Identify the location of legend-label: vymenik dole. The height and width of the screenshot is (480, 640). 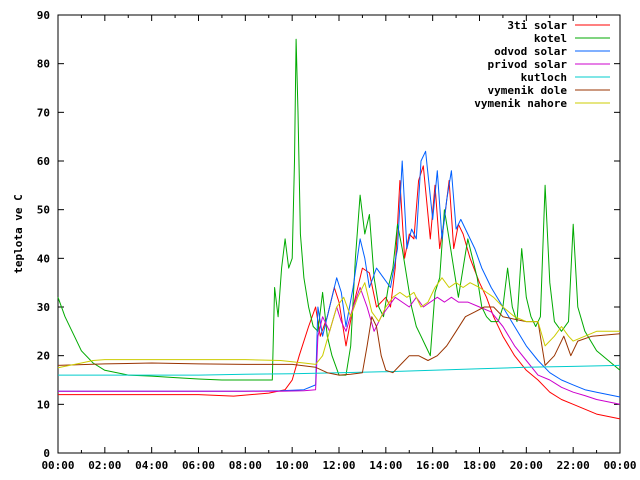
(528, 90).